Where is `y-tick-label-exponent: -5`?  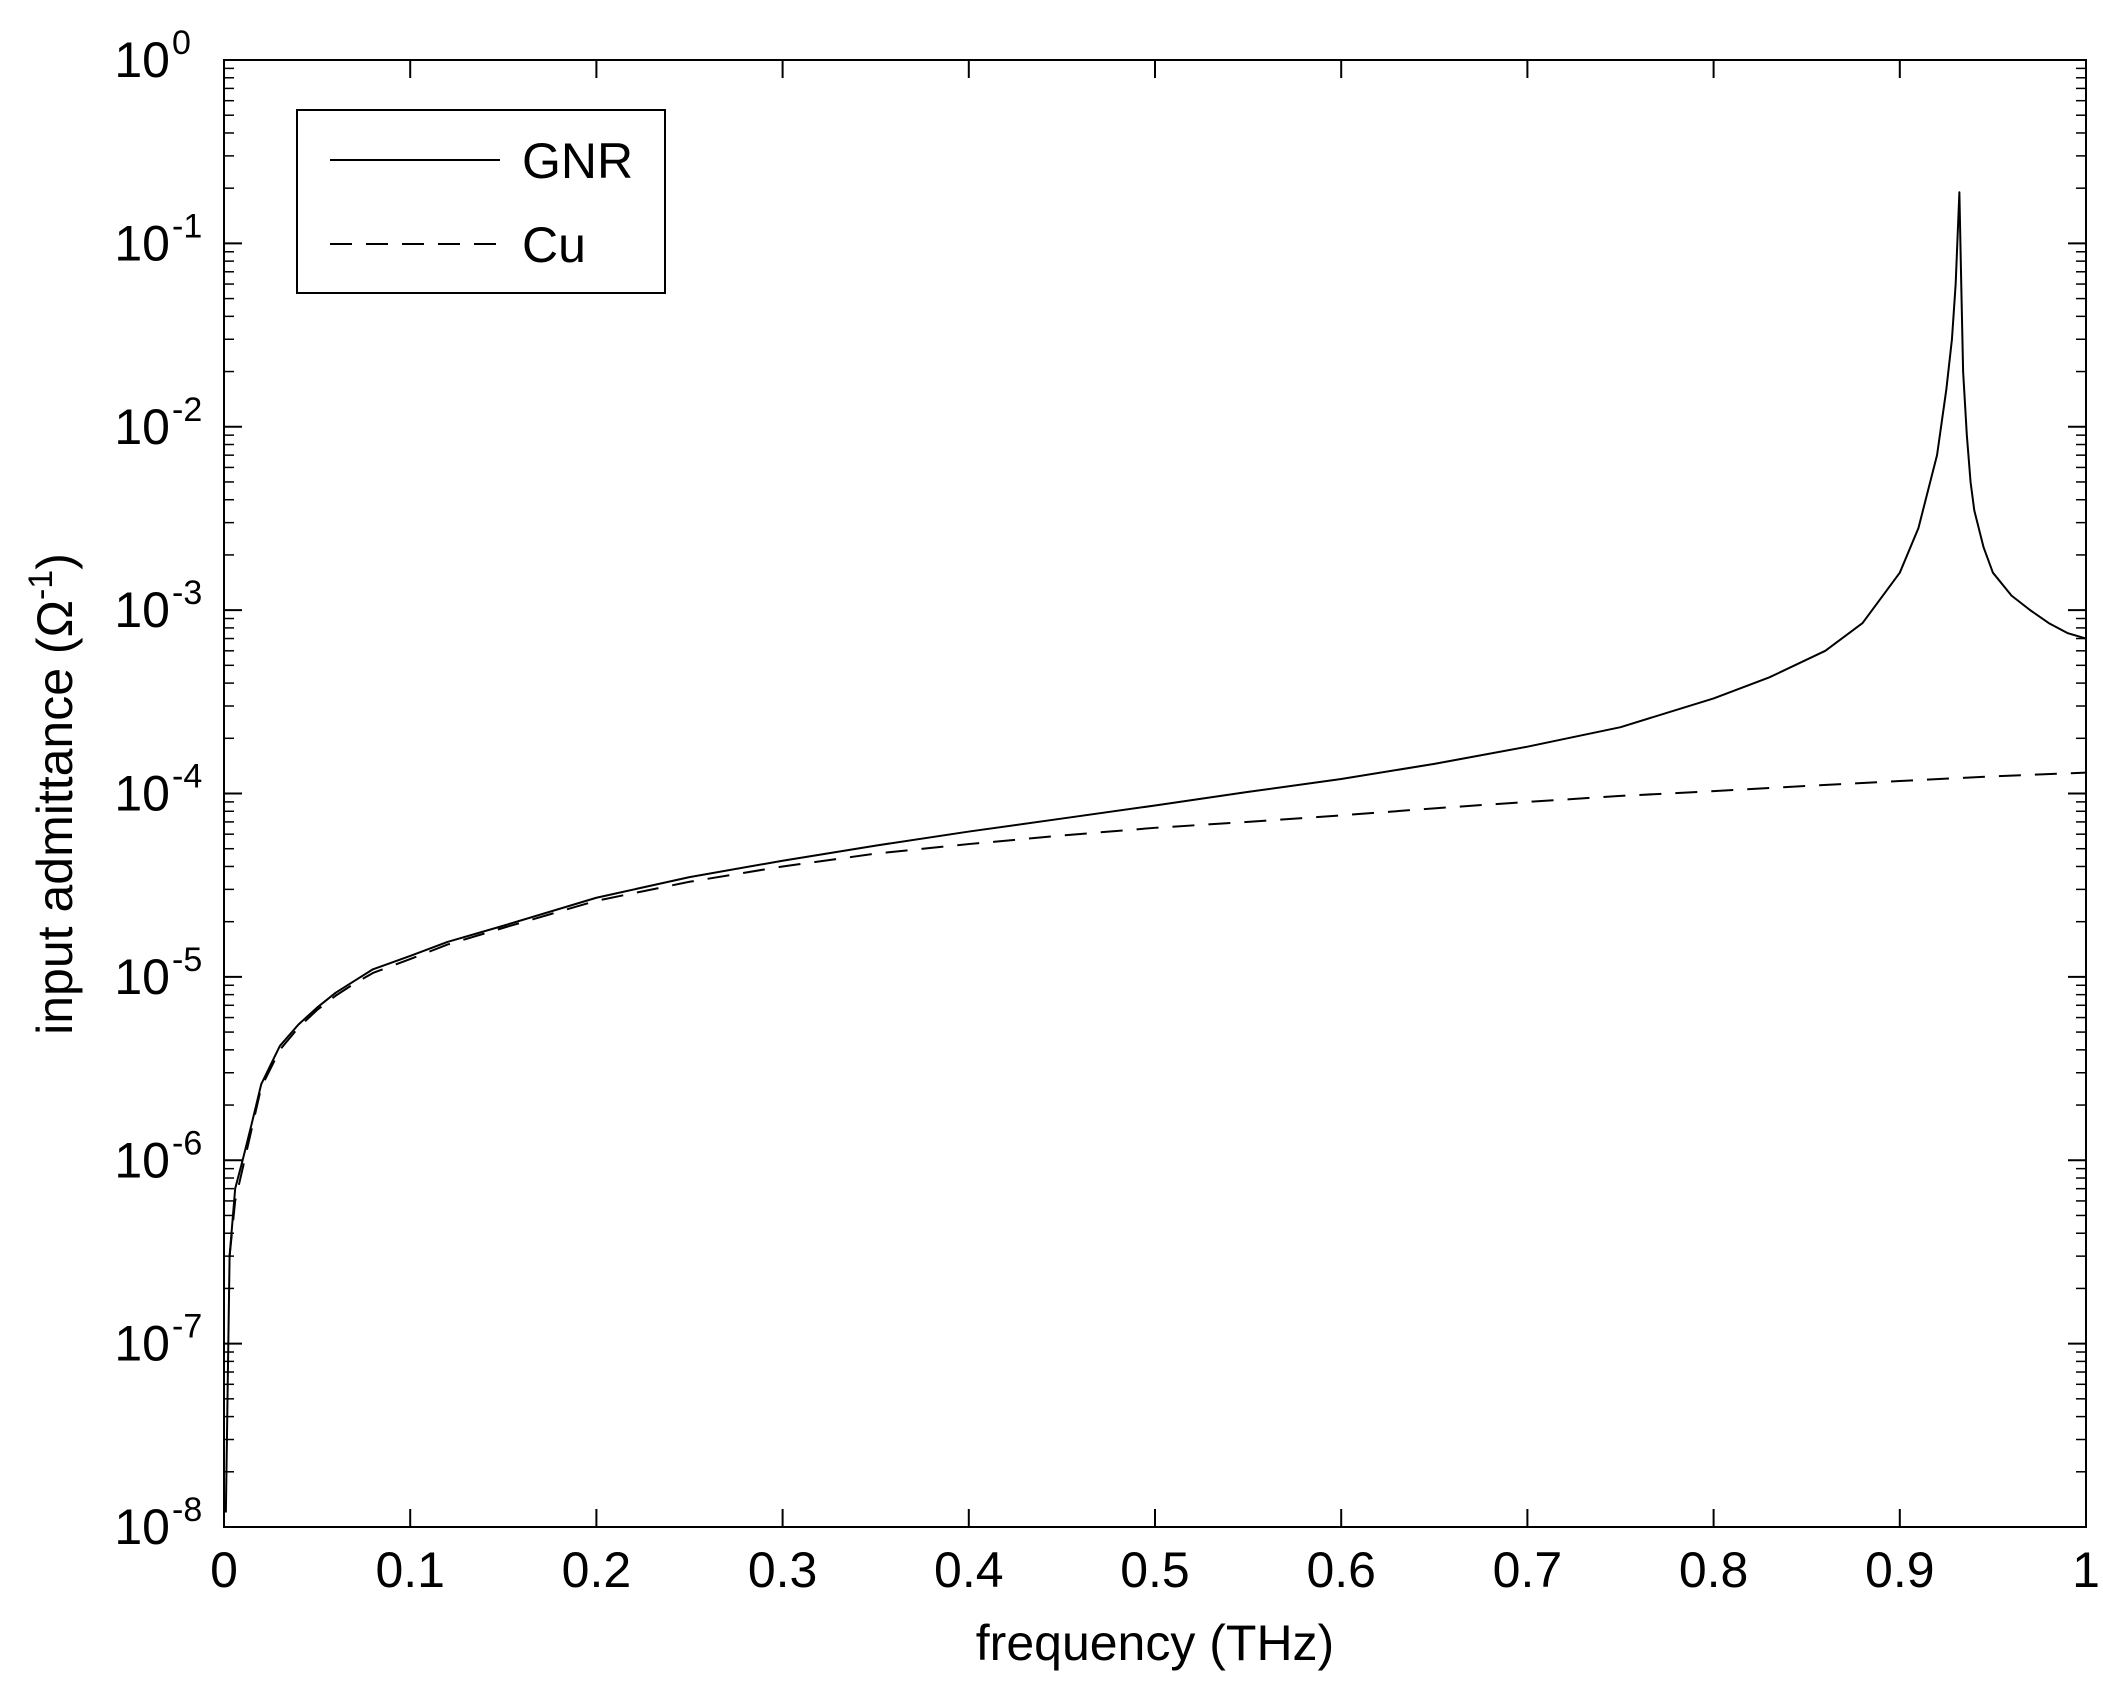
y-tick-label-exponent: -5 is located at coordinates (187, 960).